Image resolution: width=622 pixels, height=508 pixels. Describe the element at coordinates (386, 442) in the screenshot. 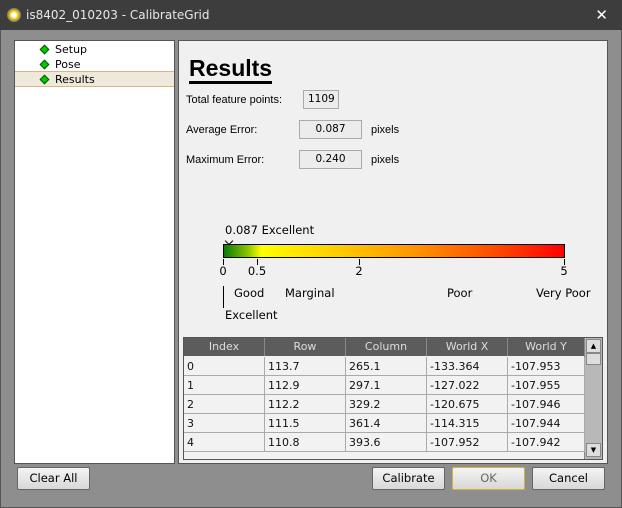

I see `table-cell: 393.6` at that location.